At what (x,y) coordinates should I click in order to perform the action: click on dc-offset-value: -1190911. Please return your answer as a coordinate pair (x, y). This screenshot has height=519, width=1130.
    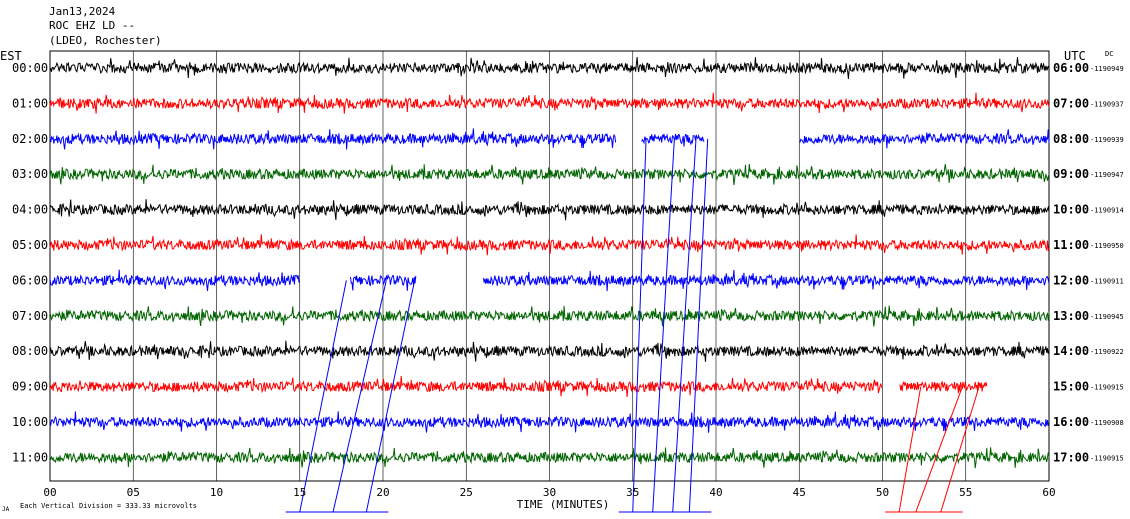
    Looking at the image, I should click on (1107, 281).